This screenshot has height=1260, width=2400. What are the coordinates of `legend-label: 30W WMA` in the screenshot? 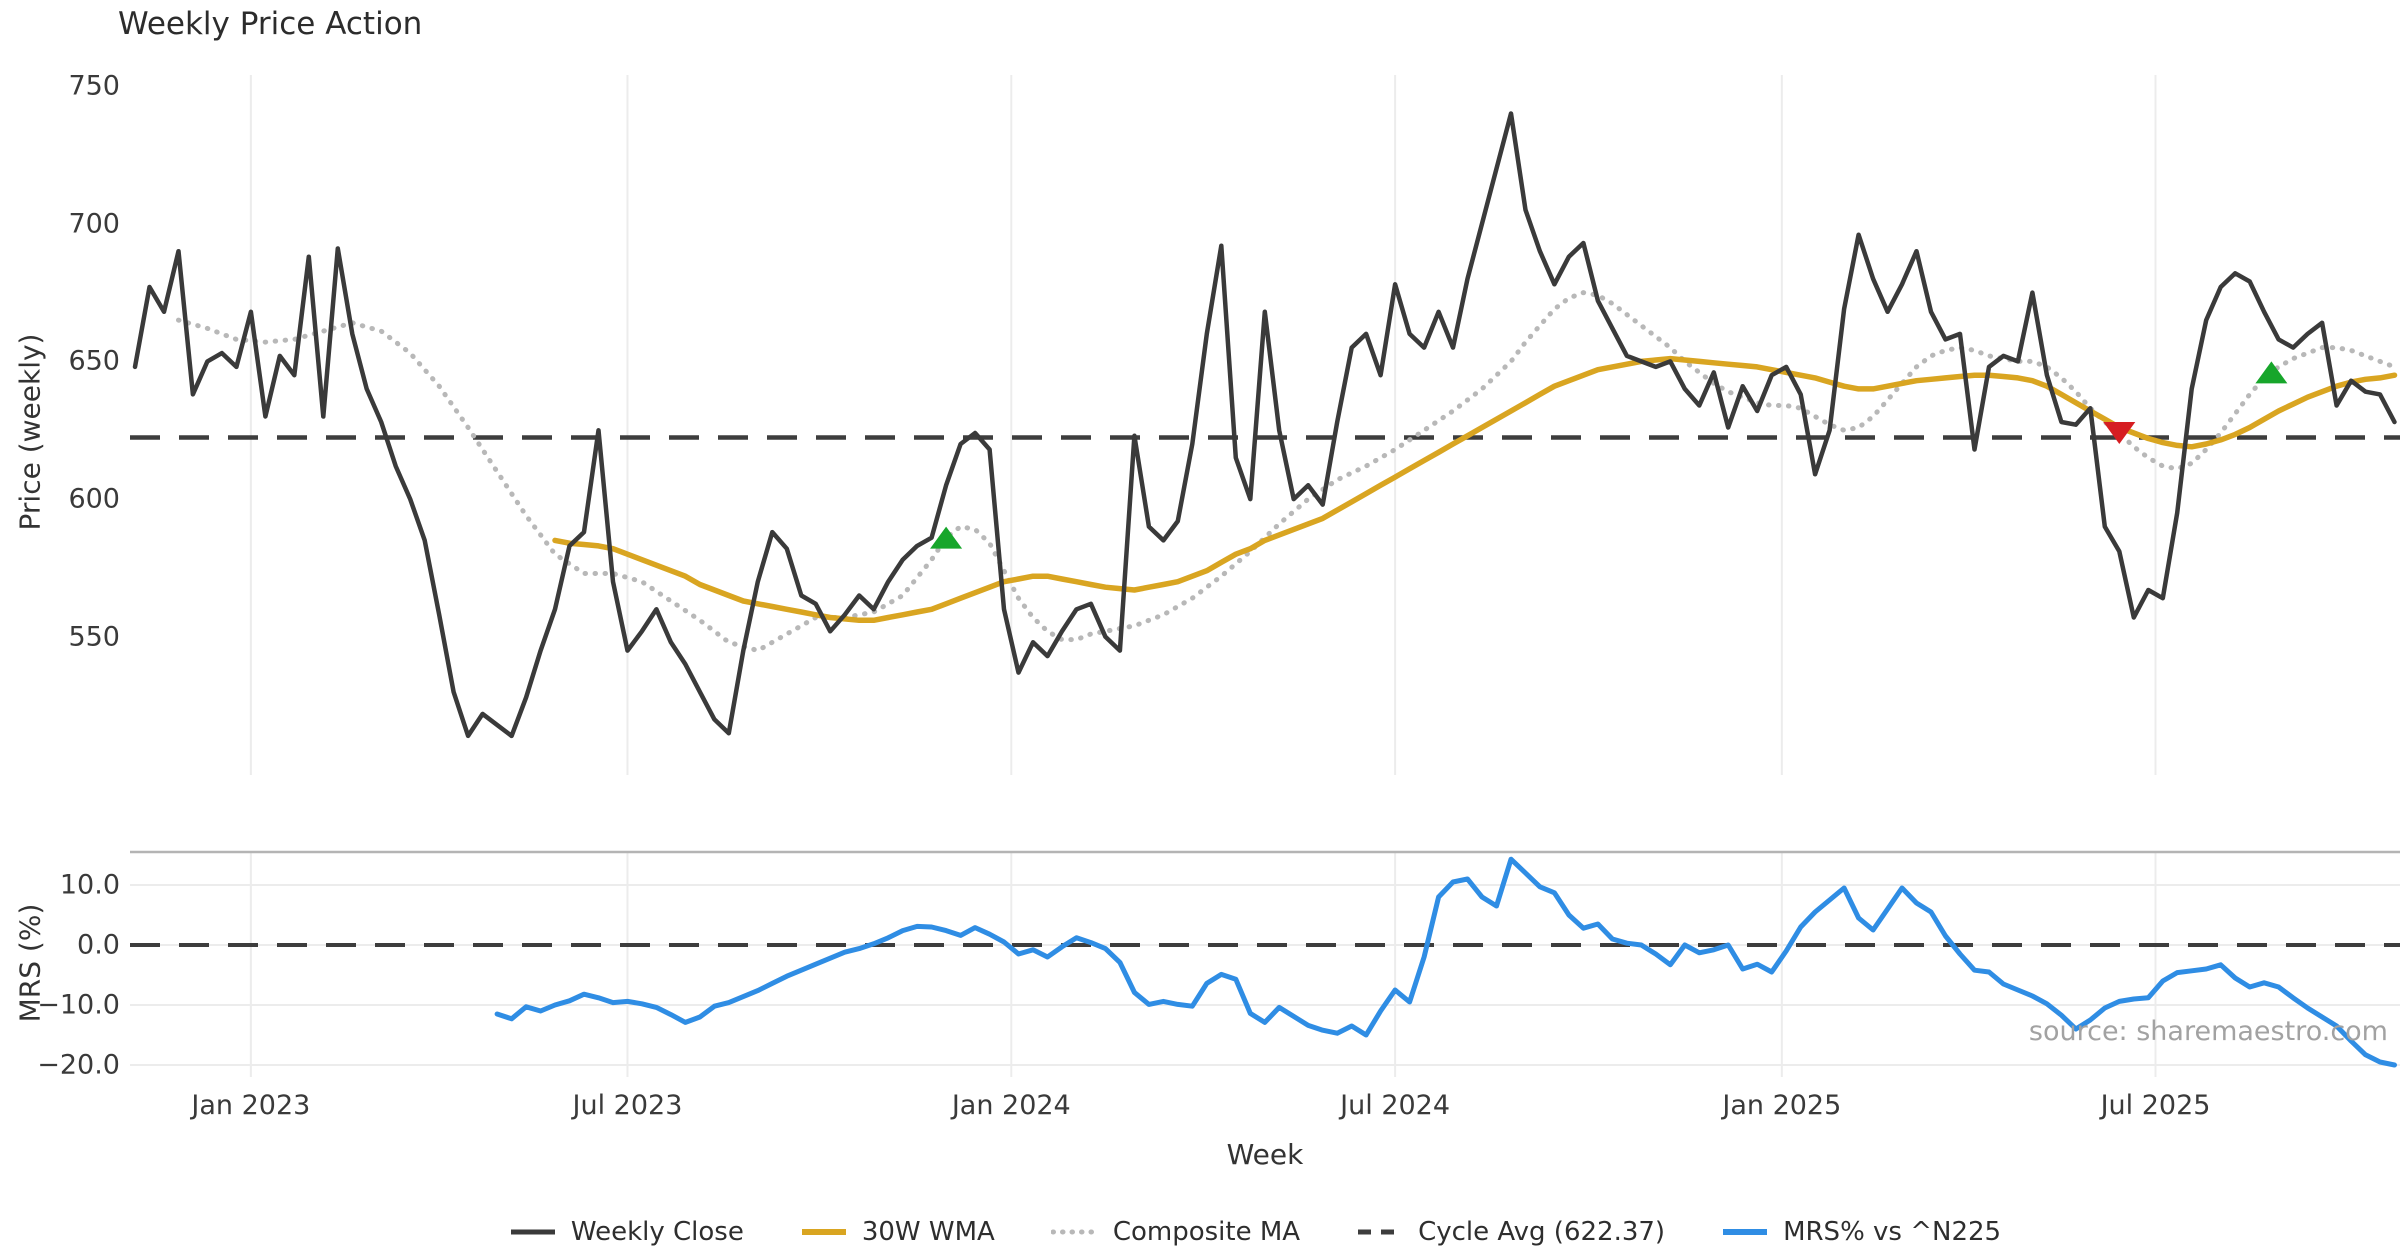 It's located at (928, 1232).